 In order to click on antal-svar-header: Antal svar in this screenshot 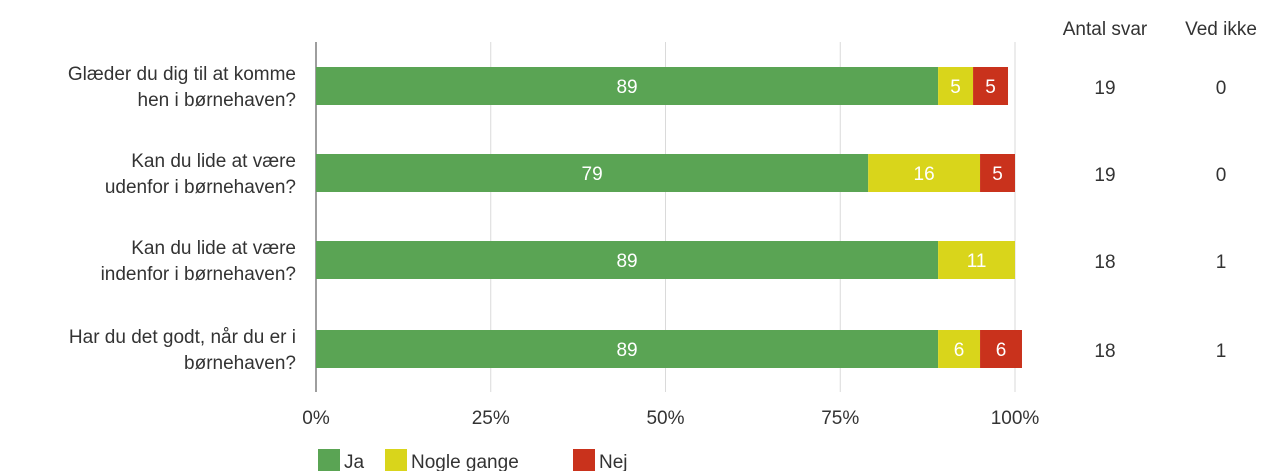, I will do `click(1105, 29)`.